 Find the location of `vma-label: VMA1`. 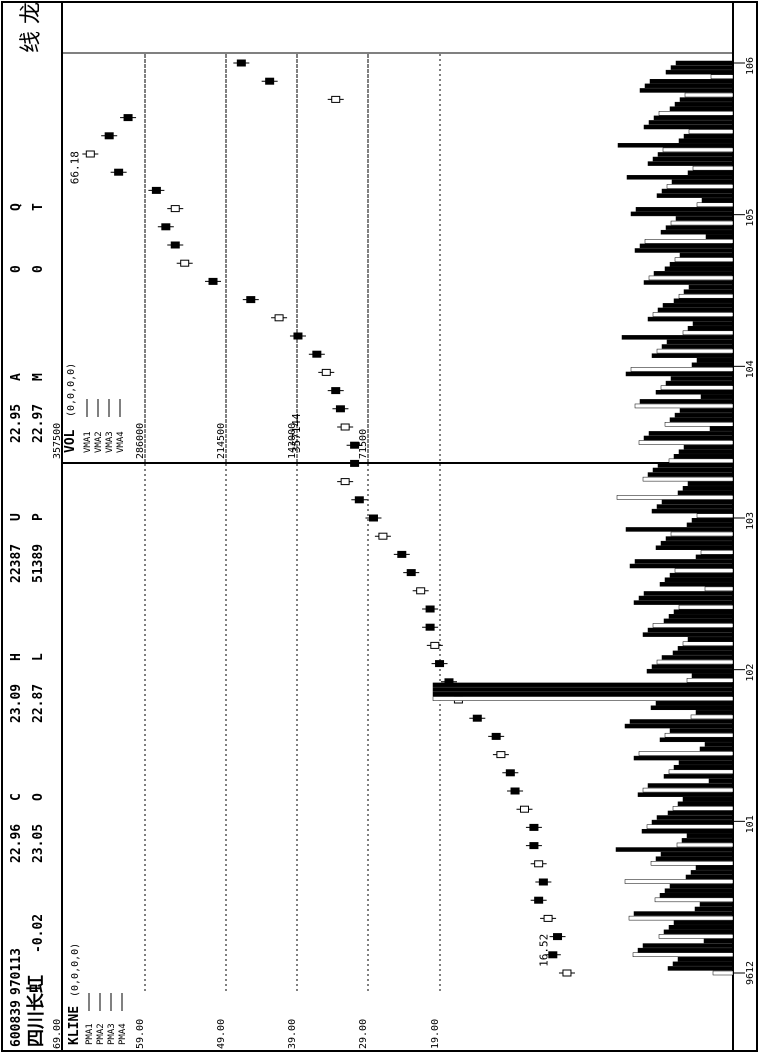

vma-label: VMA1 is located at coordinates (88, 442).